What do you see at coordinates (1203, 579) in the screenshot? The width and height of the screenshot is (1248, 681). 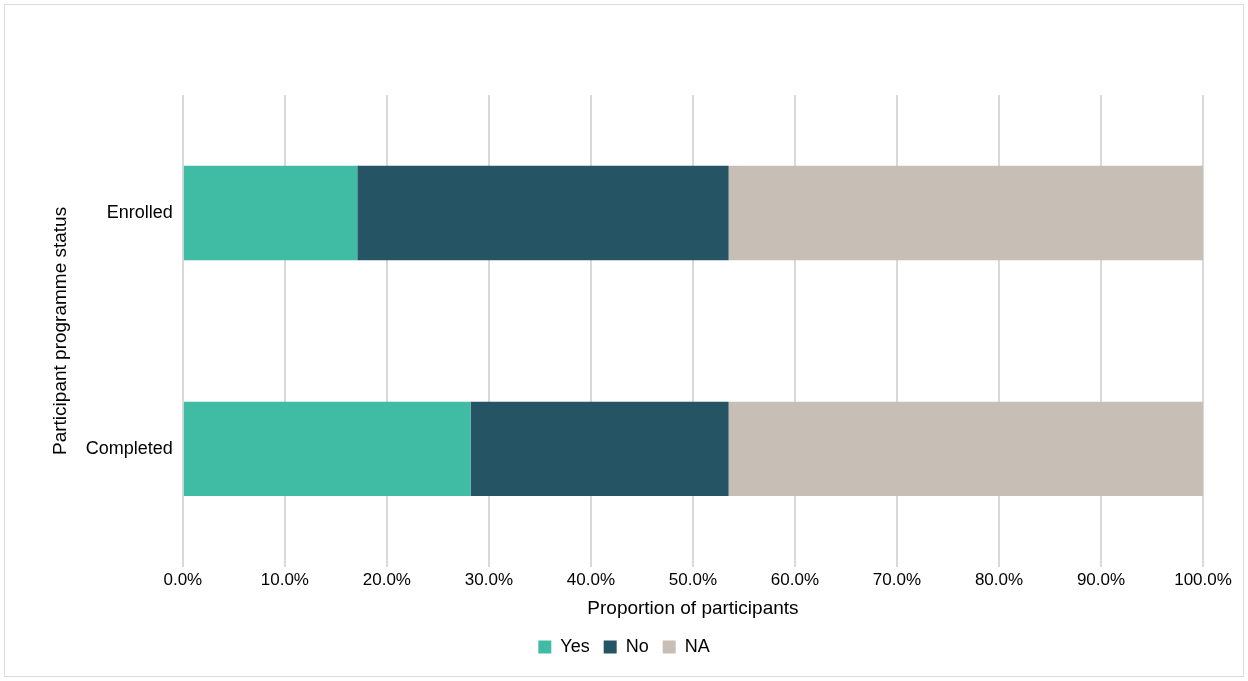 I see `x-tick-label: 100.0%` at bounding box center [1203, 579].